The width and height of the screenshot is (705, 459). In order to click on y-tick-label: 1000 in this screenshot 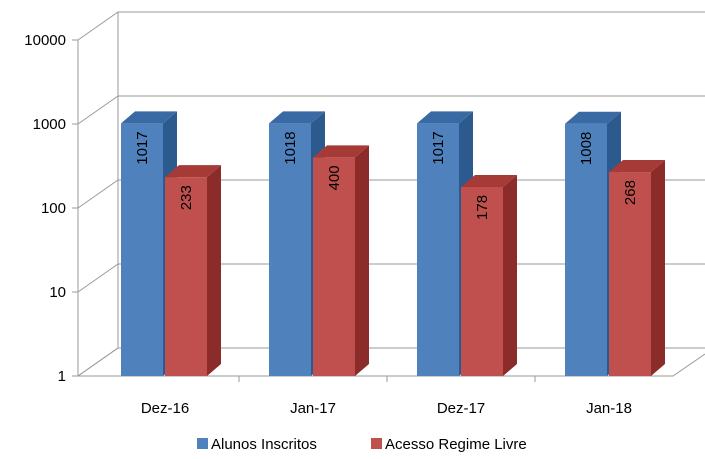, I will do `click(49, 124)`.